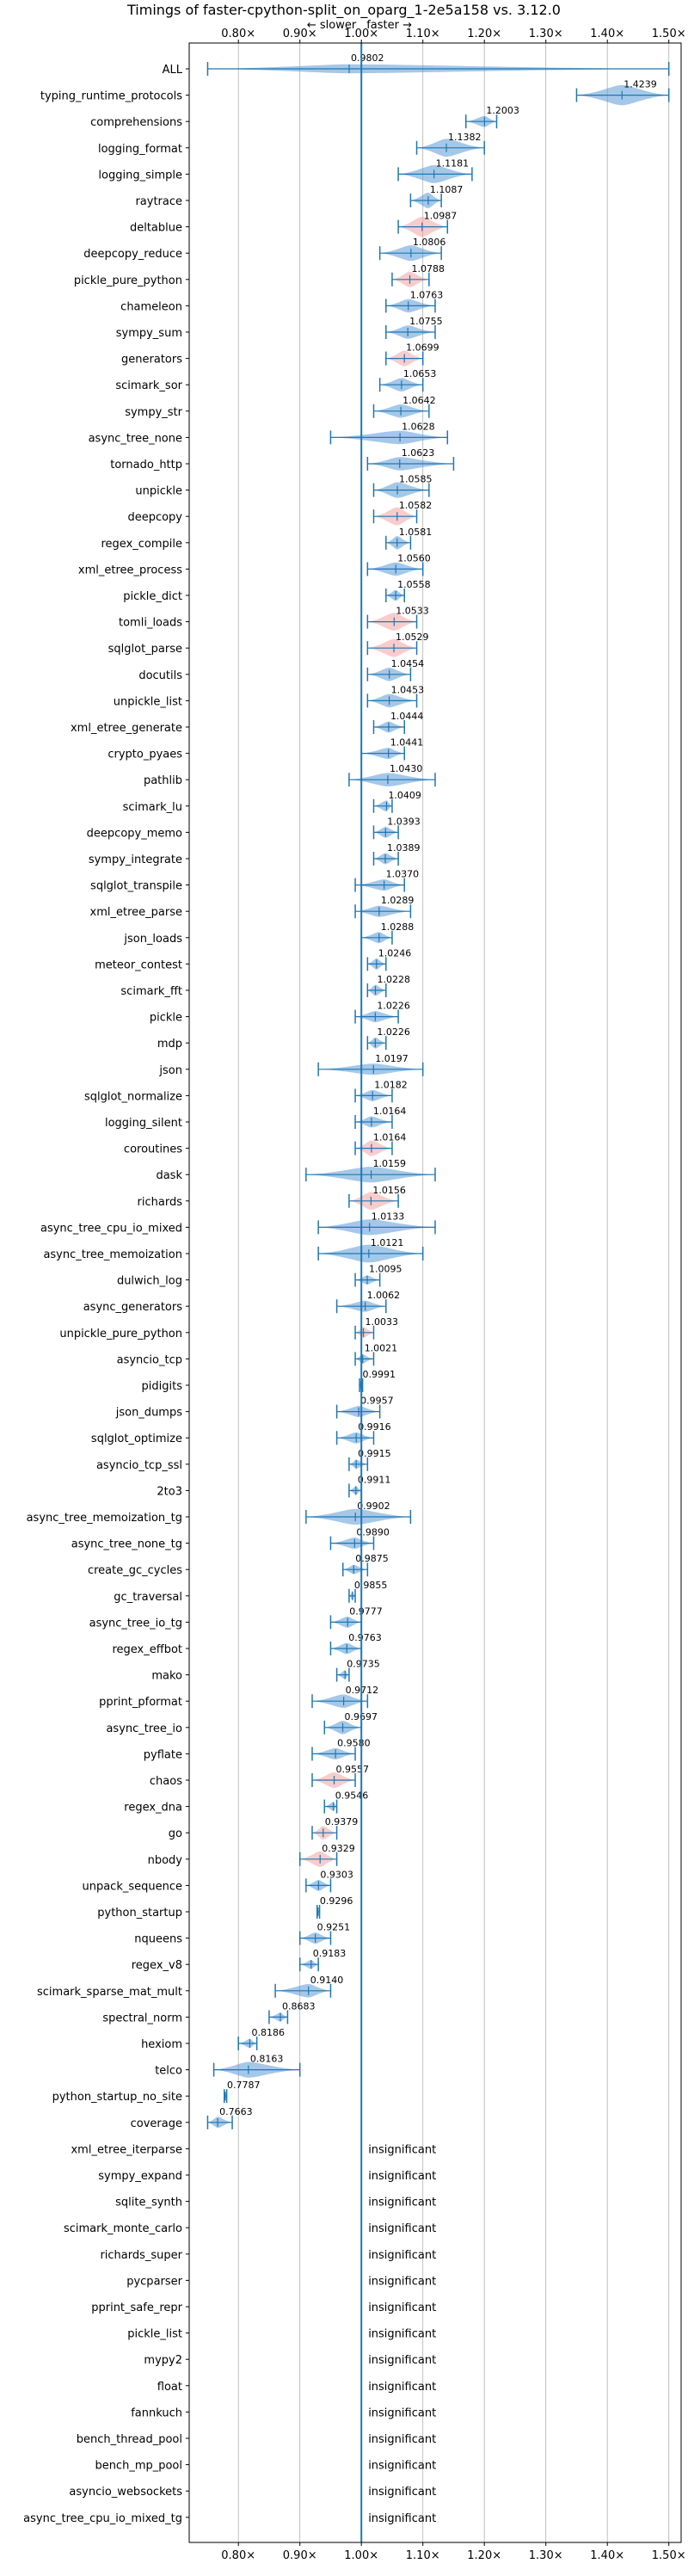  I want to click on benchmark-label: bench_thread_pool, so click(129, 2439).